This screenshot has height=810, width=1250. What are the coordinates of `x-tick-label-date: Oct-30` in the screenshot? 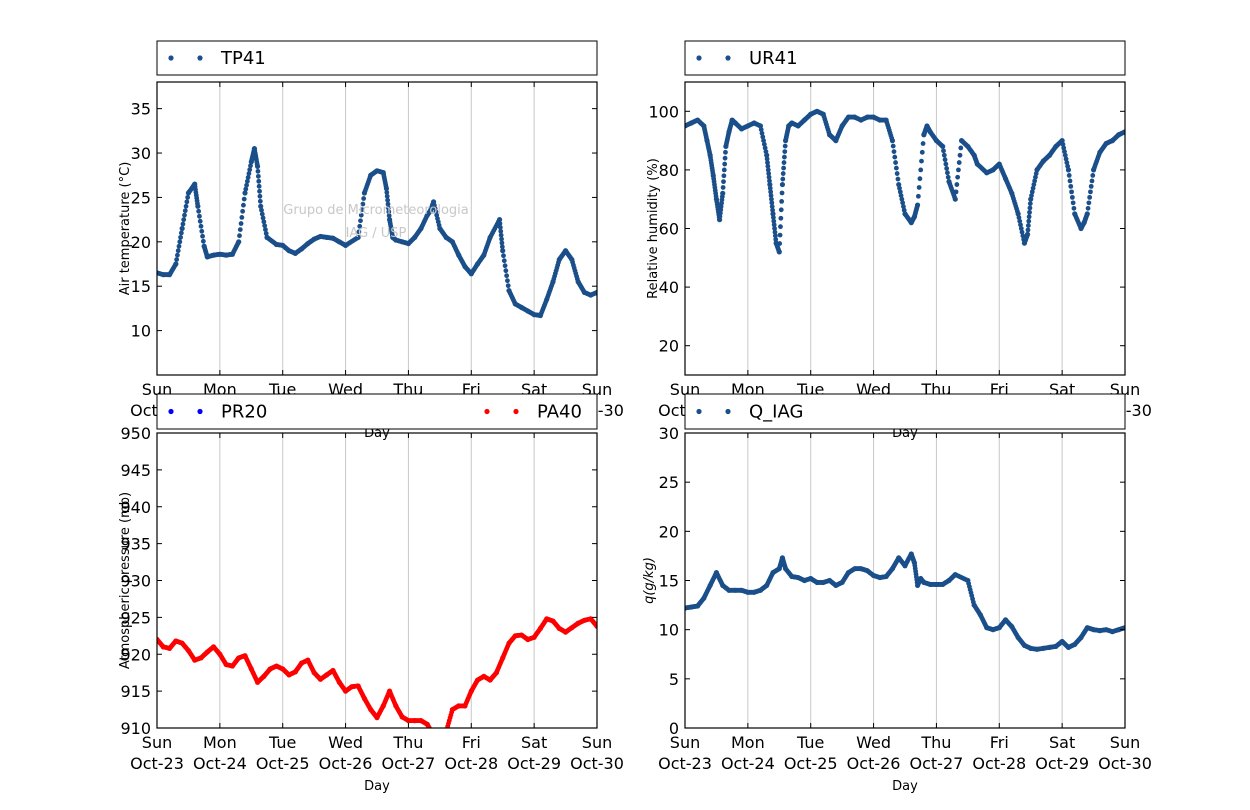 It's located at (597, 763).